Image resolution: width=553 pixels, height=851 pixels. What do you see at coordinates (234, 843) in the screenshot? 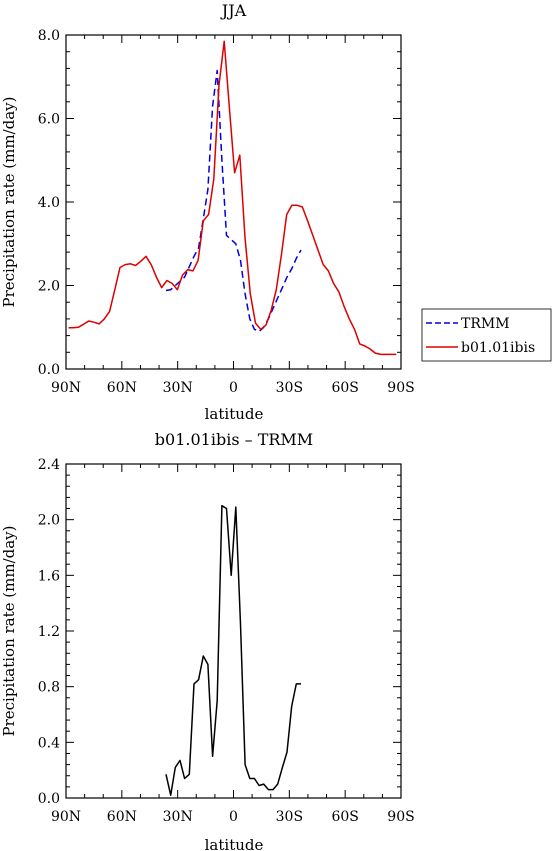
I see `bottom-chart-x-axis-label: latitude` at bounding box center [234, 843].